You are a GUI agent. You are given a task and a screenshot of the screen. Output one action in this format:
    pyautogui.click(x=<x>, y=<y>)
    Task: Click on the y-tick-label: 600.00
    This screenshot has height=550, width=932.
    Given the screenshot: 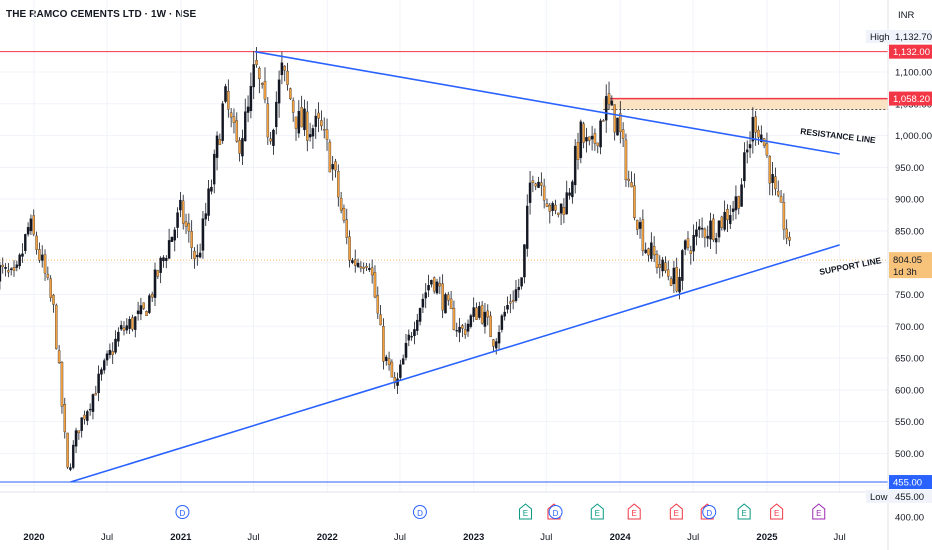 What is the action you would take?
    pyautogui.click(x=909, y=390)
    